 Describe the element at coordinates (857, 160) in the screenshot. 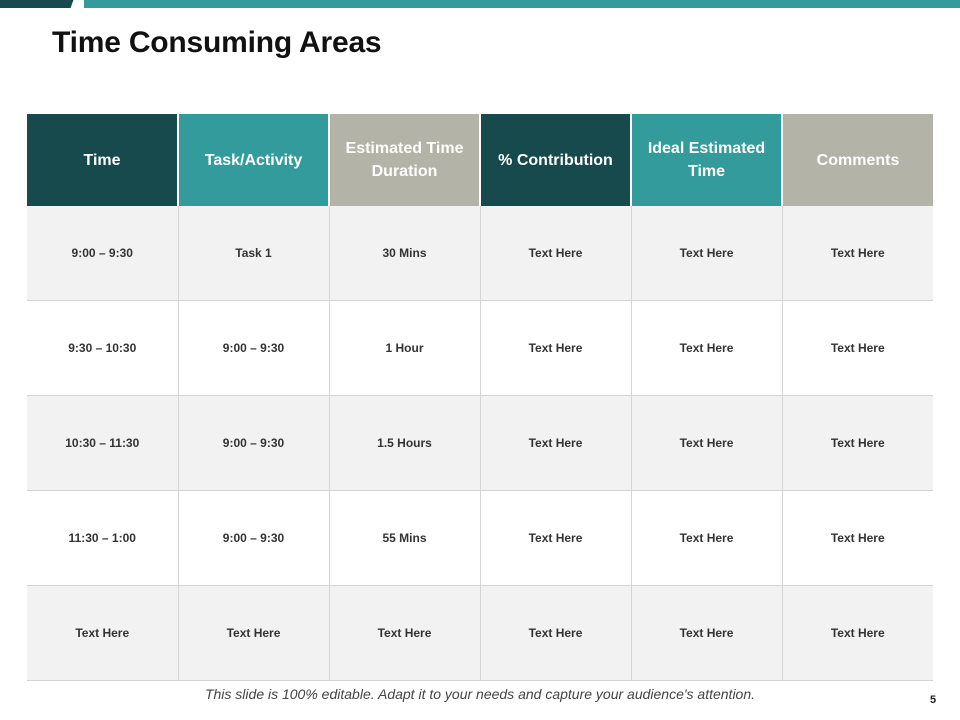

I see `header-comments: Comments` at that location.